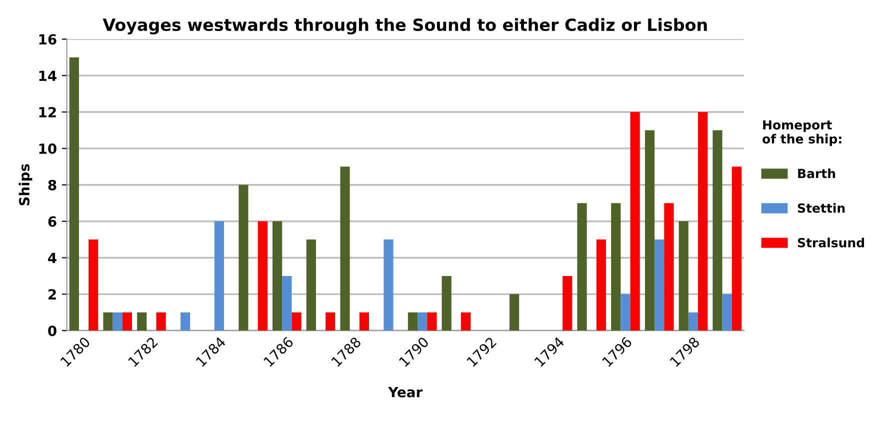  What do you see at coordinates (831, 243) in the screenshot?
I see `legend-label: Stralsund` at bounding box center [831, 243].